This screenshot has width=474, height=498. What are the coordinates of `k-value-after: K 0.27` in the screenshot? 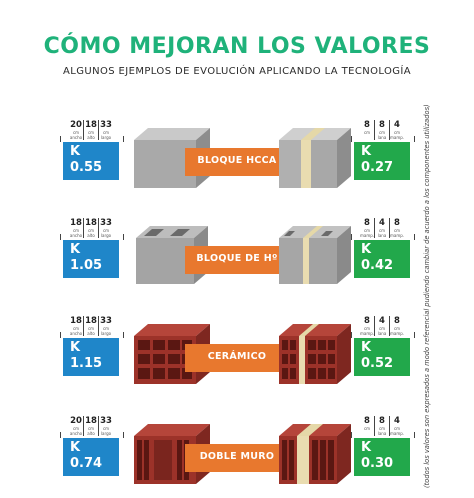 It's located at (382, 161).